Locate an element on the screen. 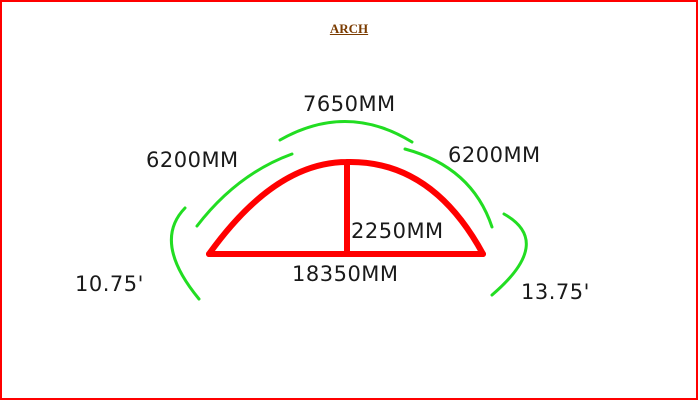  lower-right-arc-label: 13.75' is located at coordinates (555, 292).